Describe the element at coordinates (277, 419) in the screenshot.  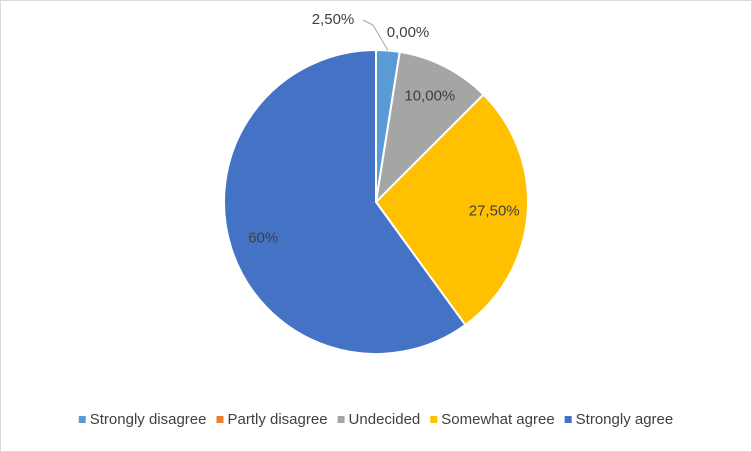
I see `legend-label: Partly disagree` at that location.